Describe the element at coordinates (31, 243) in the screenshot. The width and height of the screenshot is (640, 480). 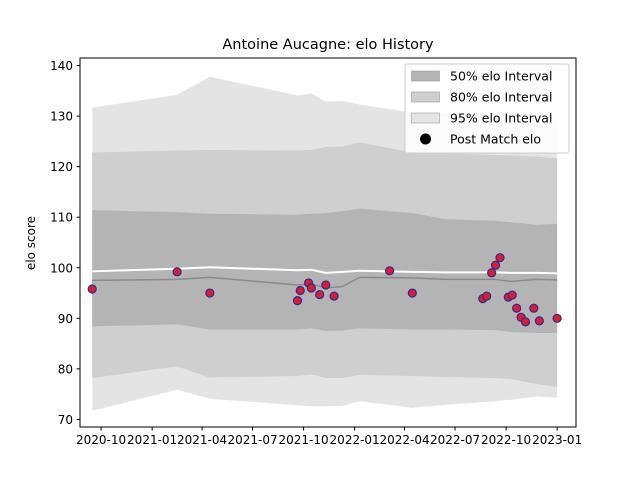
I see `y-axis-label: elo score` at that location.